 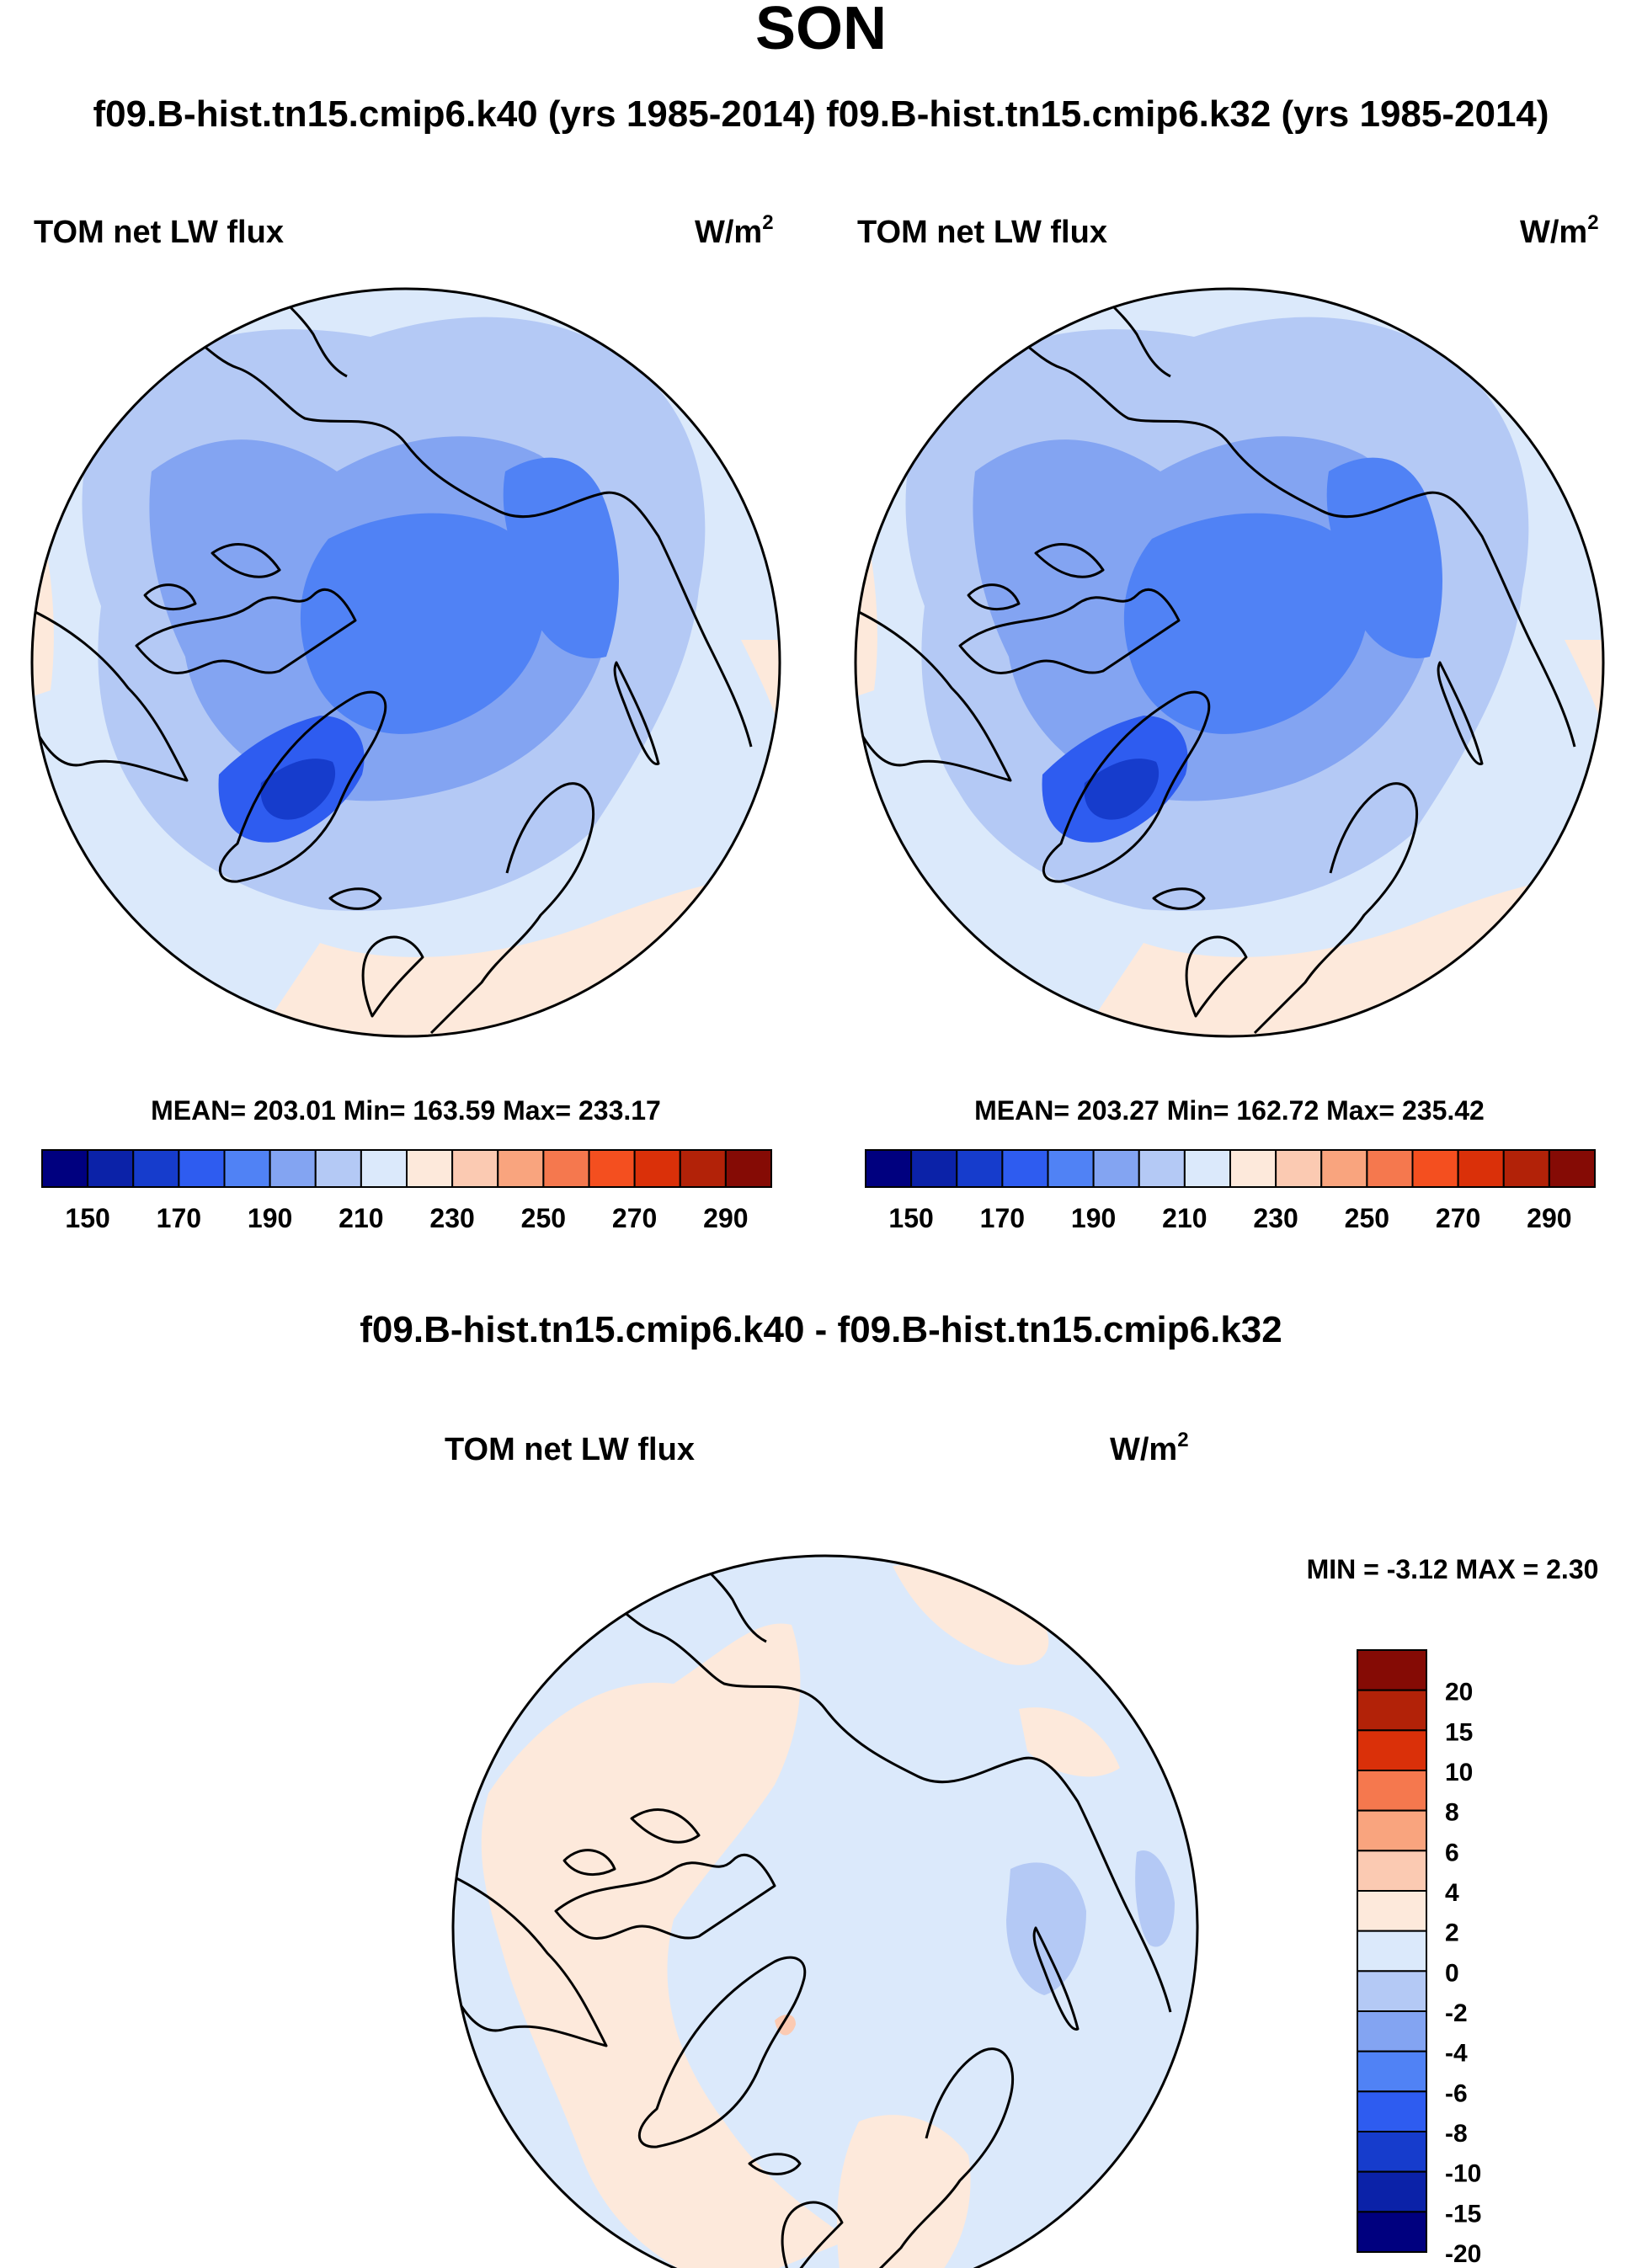 What do you see at coordinates (725, 1218) in the screenshot?
I see `k40-colorbar-tick-label: 290` at bounding box center [725, 1218].